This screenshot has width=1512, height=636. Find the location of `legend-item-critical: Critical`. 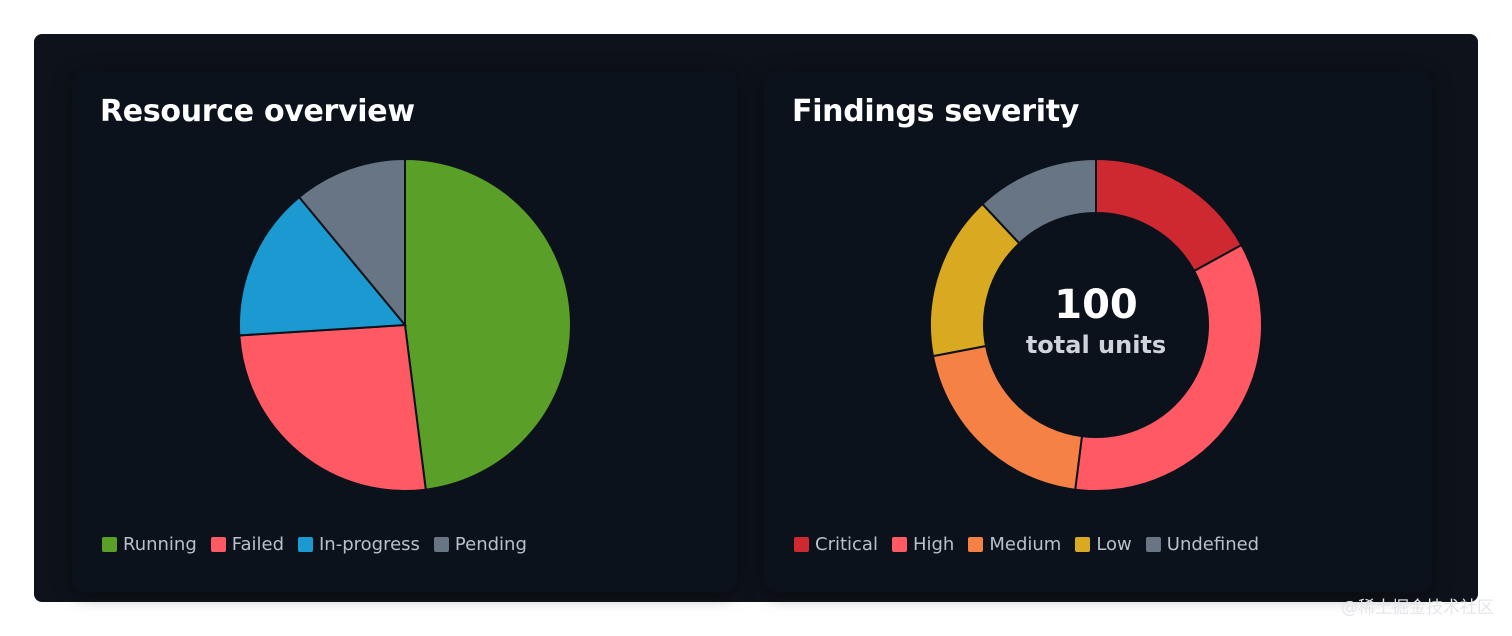

legend-item-critical: Critical is located at coordinates (836, 544).